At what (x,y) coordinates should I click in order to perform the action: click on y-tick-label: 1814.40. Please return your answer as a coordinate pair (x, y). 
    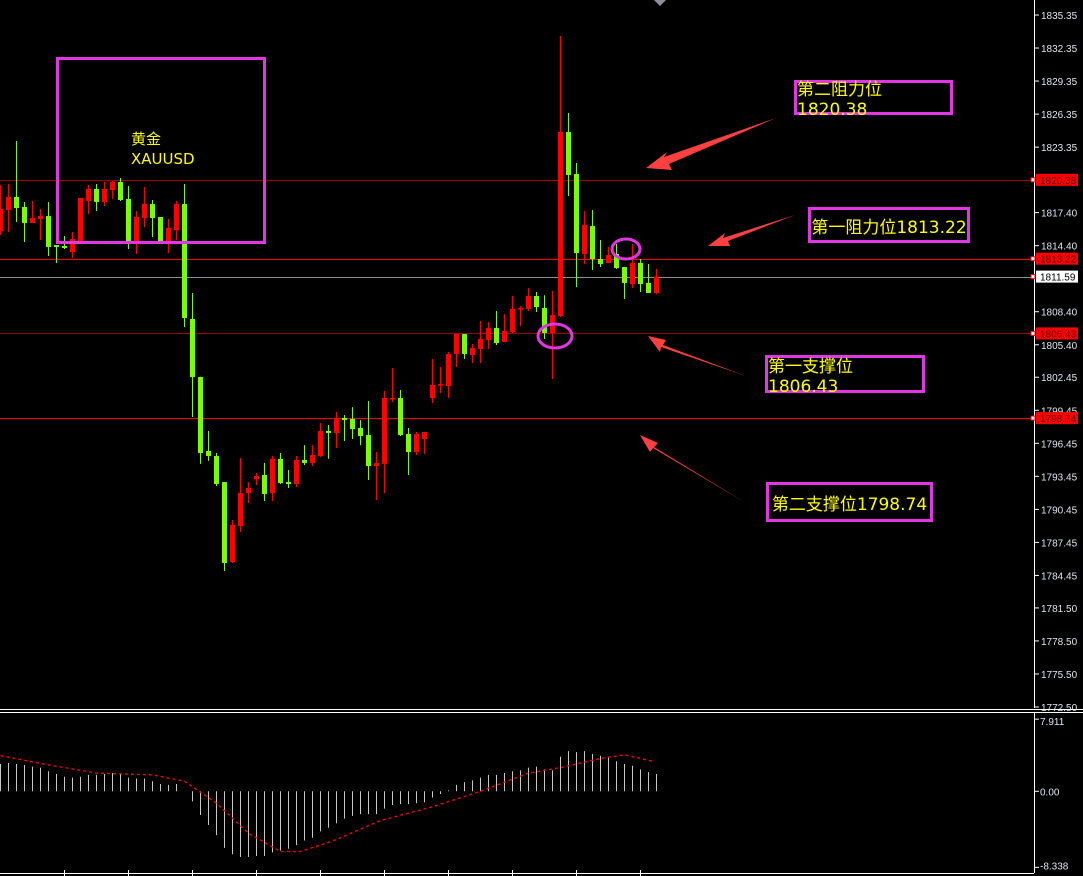
    Looking at the image, I should click on (1059, 247).